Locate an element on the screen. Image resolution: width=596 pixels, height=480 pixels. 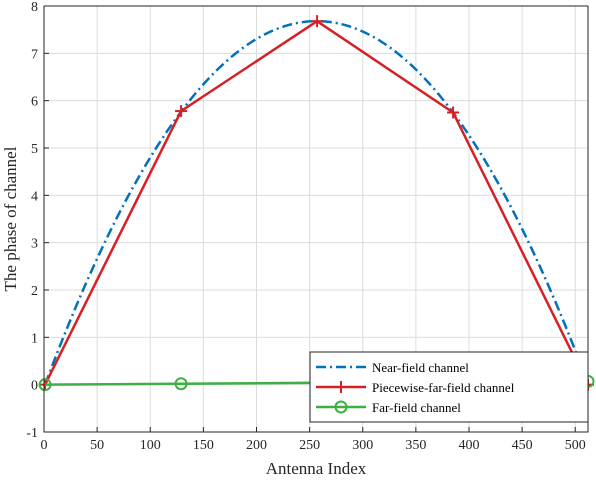
x-axis-label: Antenna Index is located at coordinates (316, 468).